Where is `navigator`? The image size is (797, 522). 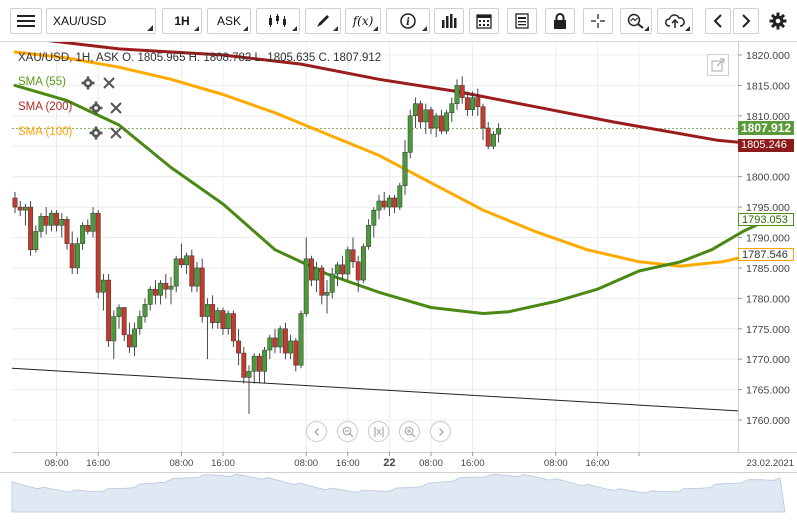
navigator is located at coordinates (398, 497).